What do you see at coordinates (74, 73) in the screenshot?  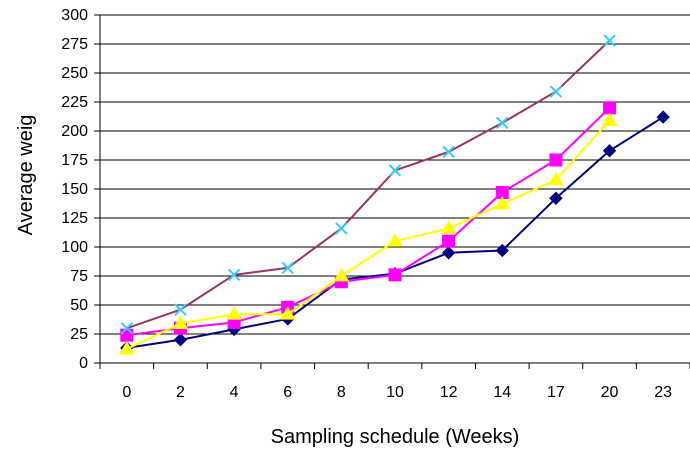 I see `y-tick-label: 250` at bounding box center [74, 73].